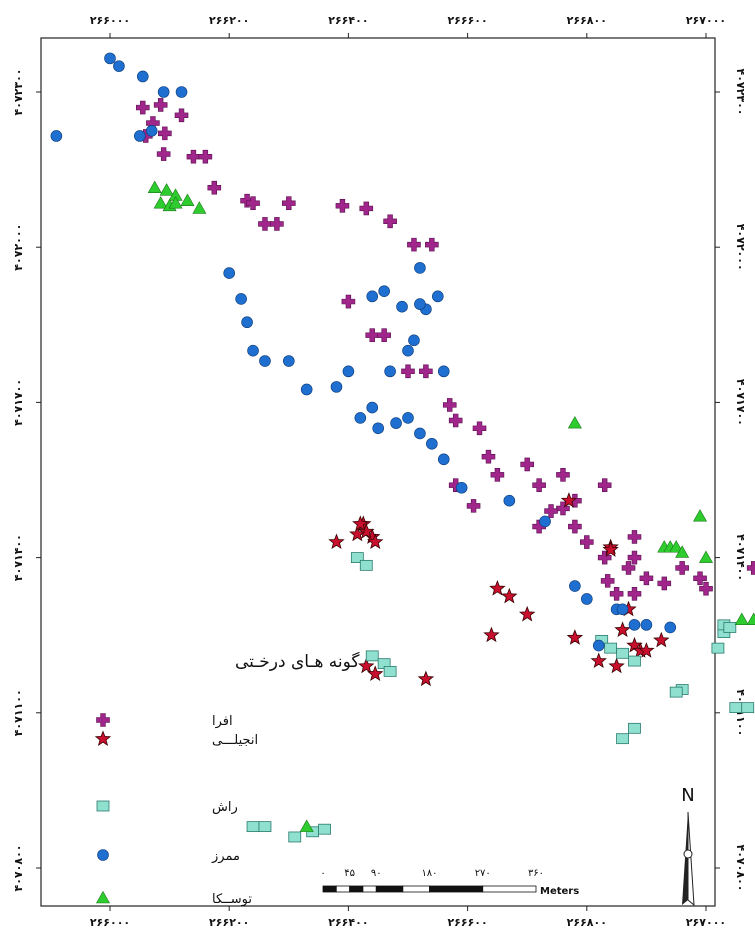 The height and width of the screenshot is (942, 755). Describe the element at coordinates (225, 856) in the screenshot. I see `legend-label-border: ممرز` at that location.